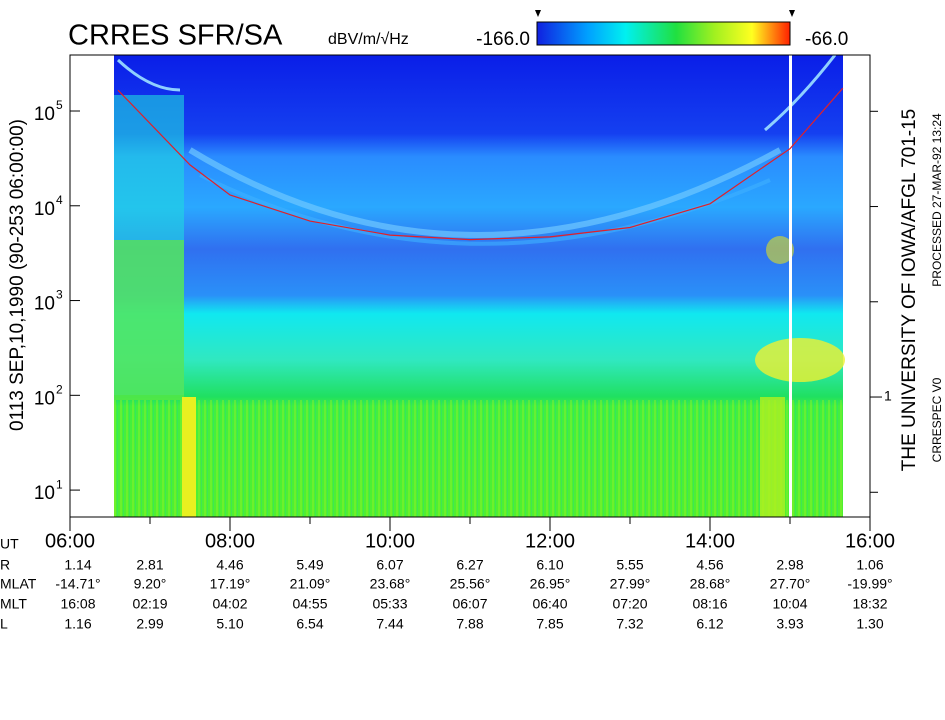 The image size is (945, 720). I want to click on version-label: CRRESPEC V0, so click(937, 419).